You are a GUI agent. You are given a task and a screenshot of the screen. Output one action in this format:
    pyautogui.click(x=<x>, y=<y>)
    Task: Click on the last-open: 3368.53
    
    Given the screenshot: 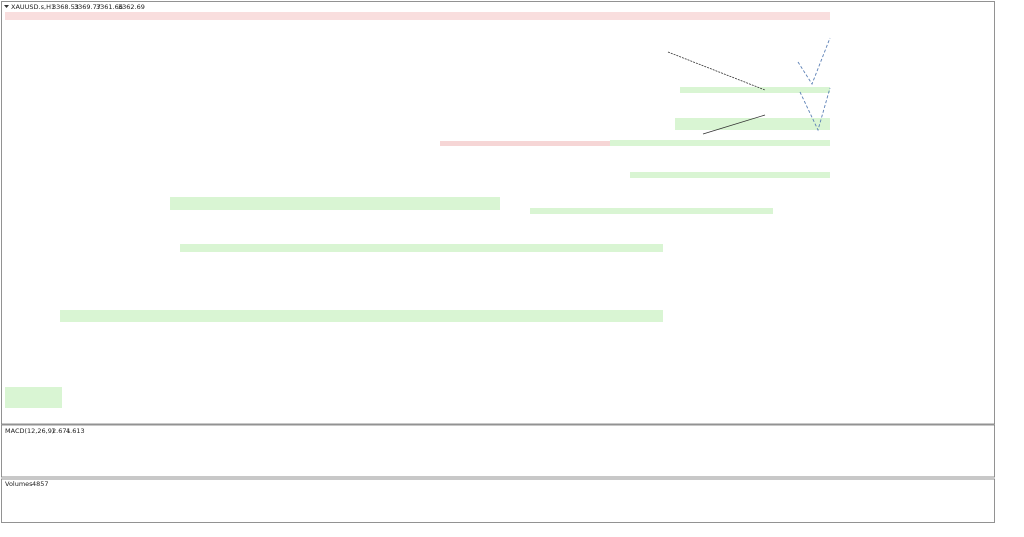 What is the action you would take?
    pyautogui.click(x=65, y=7)
    